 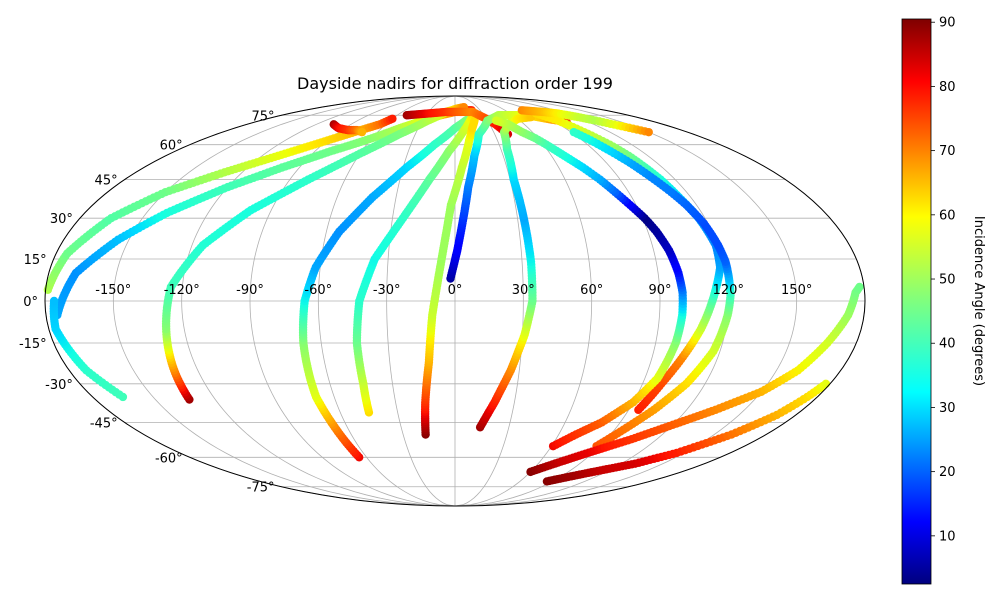 What do you see at coordinates (30, 302) in the screenshot?
I see `latitude-tick-label: 0°` at bounding box center [30, 302].